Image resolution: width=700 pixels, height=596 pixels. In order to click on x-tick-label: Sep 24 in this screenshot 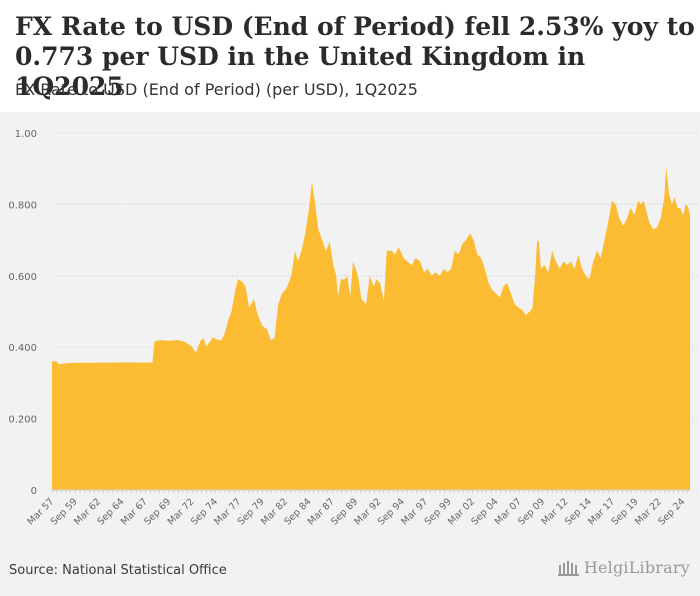, I will do `click(671, 511)`.